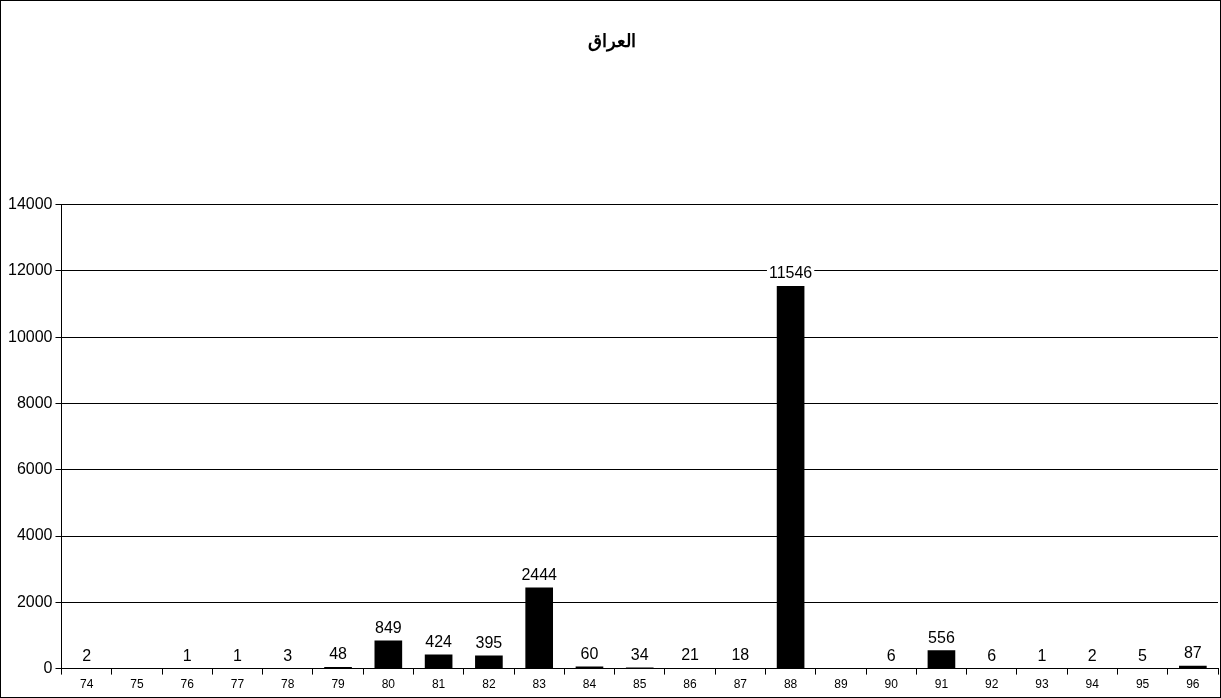  What do you see at coordinates (790, 273) in the screenshot?
I see `data-label: 11546` at bounding box center [790, 273].